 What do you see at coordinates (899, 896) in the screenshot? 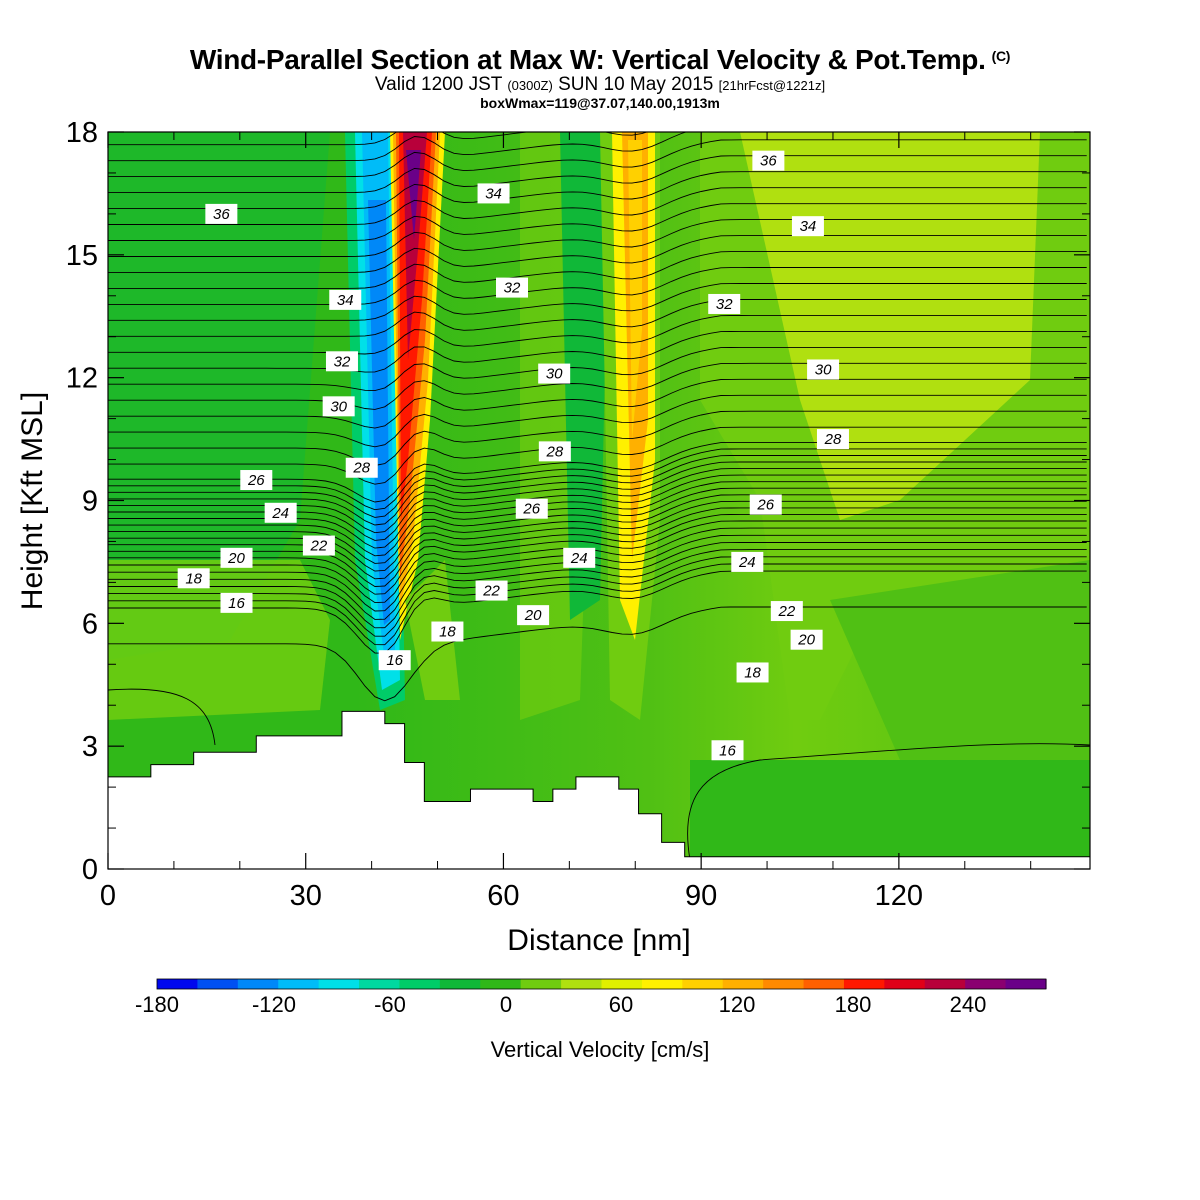
I see `x-tick-label: 120` at bounding box center [899, 896].